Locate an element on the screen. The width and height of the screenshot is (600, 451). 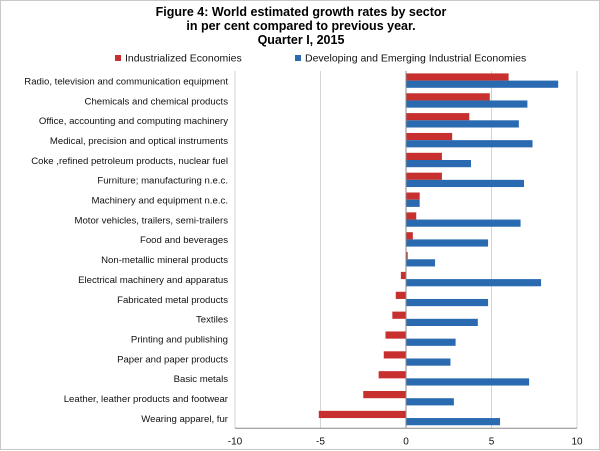
bar-developing-and-emerging-industrial-economies-furniture-manufacturing-n-e-c is located at coordinates (465, 183).